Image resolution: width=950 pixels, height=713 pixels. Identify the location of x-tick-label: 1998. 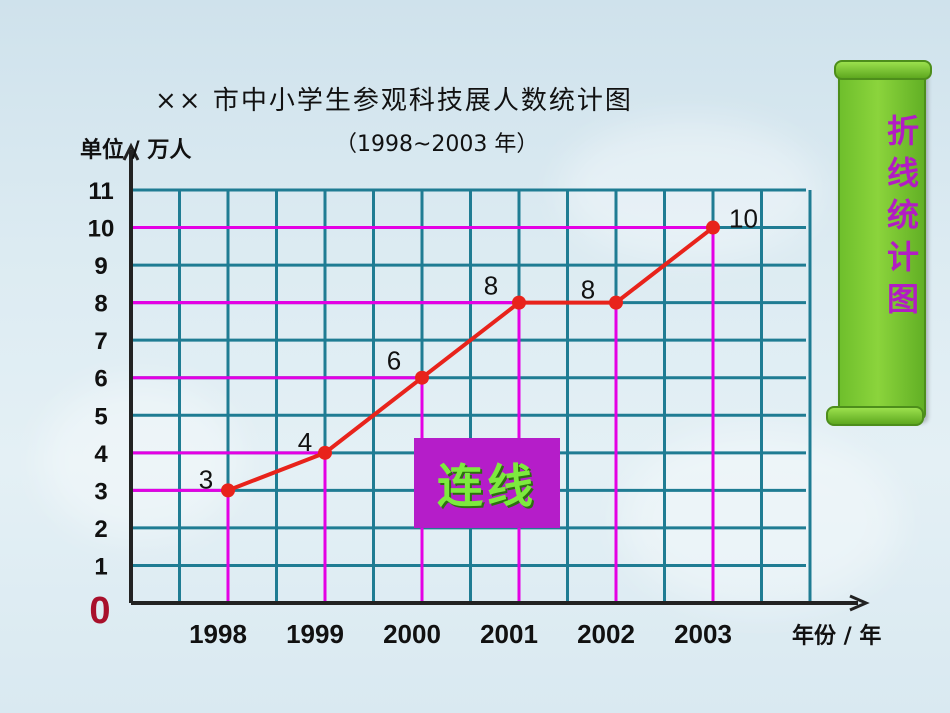
(218, 634).